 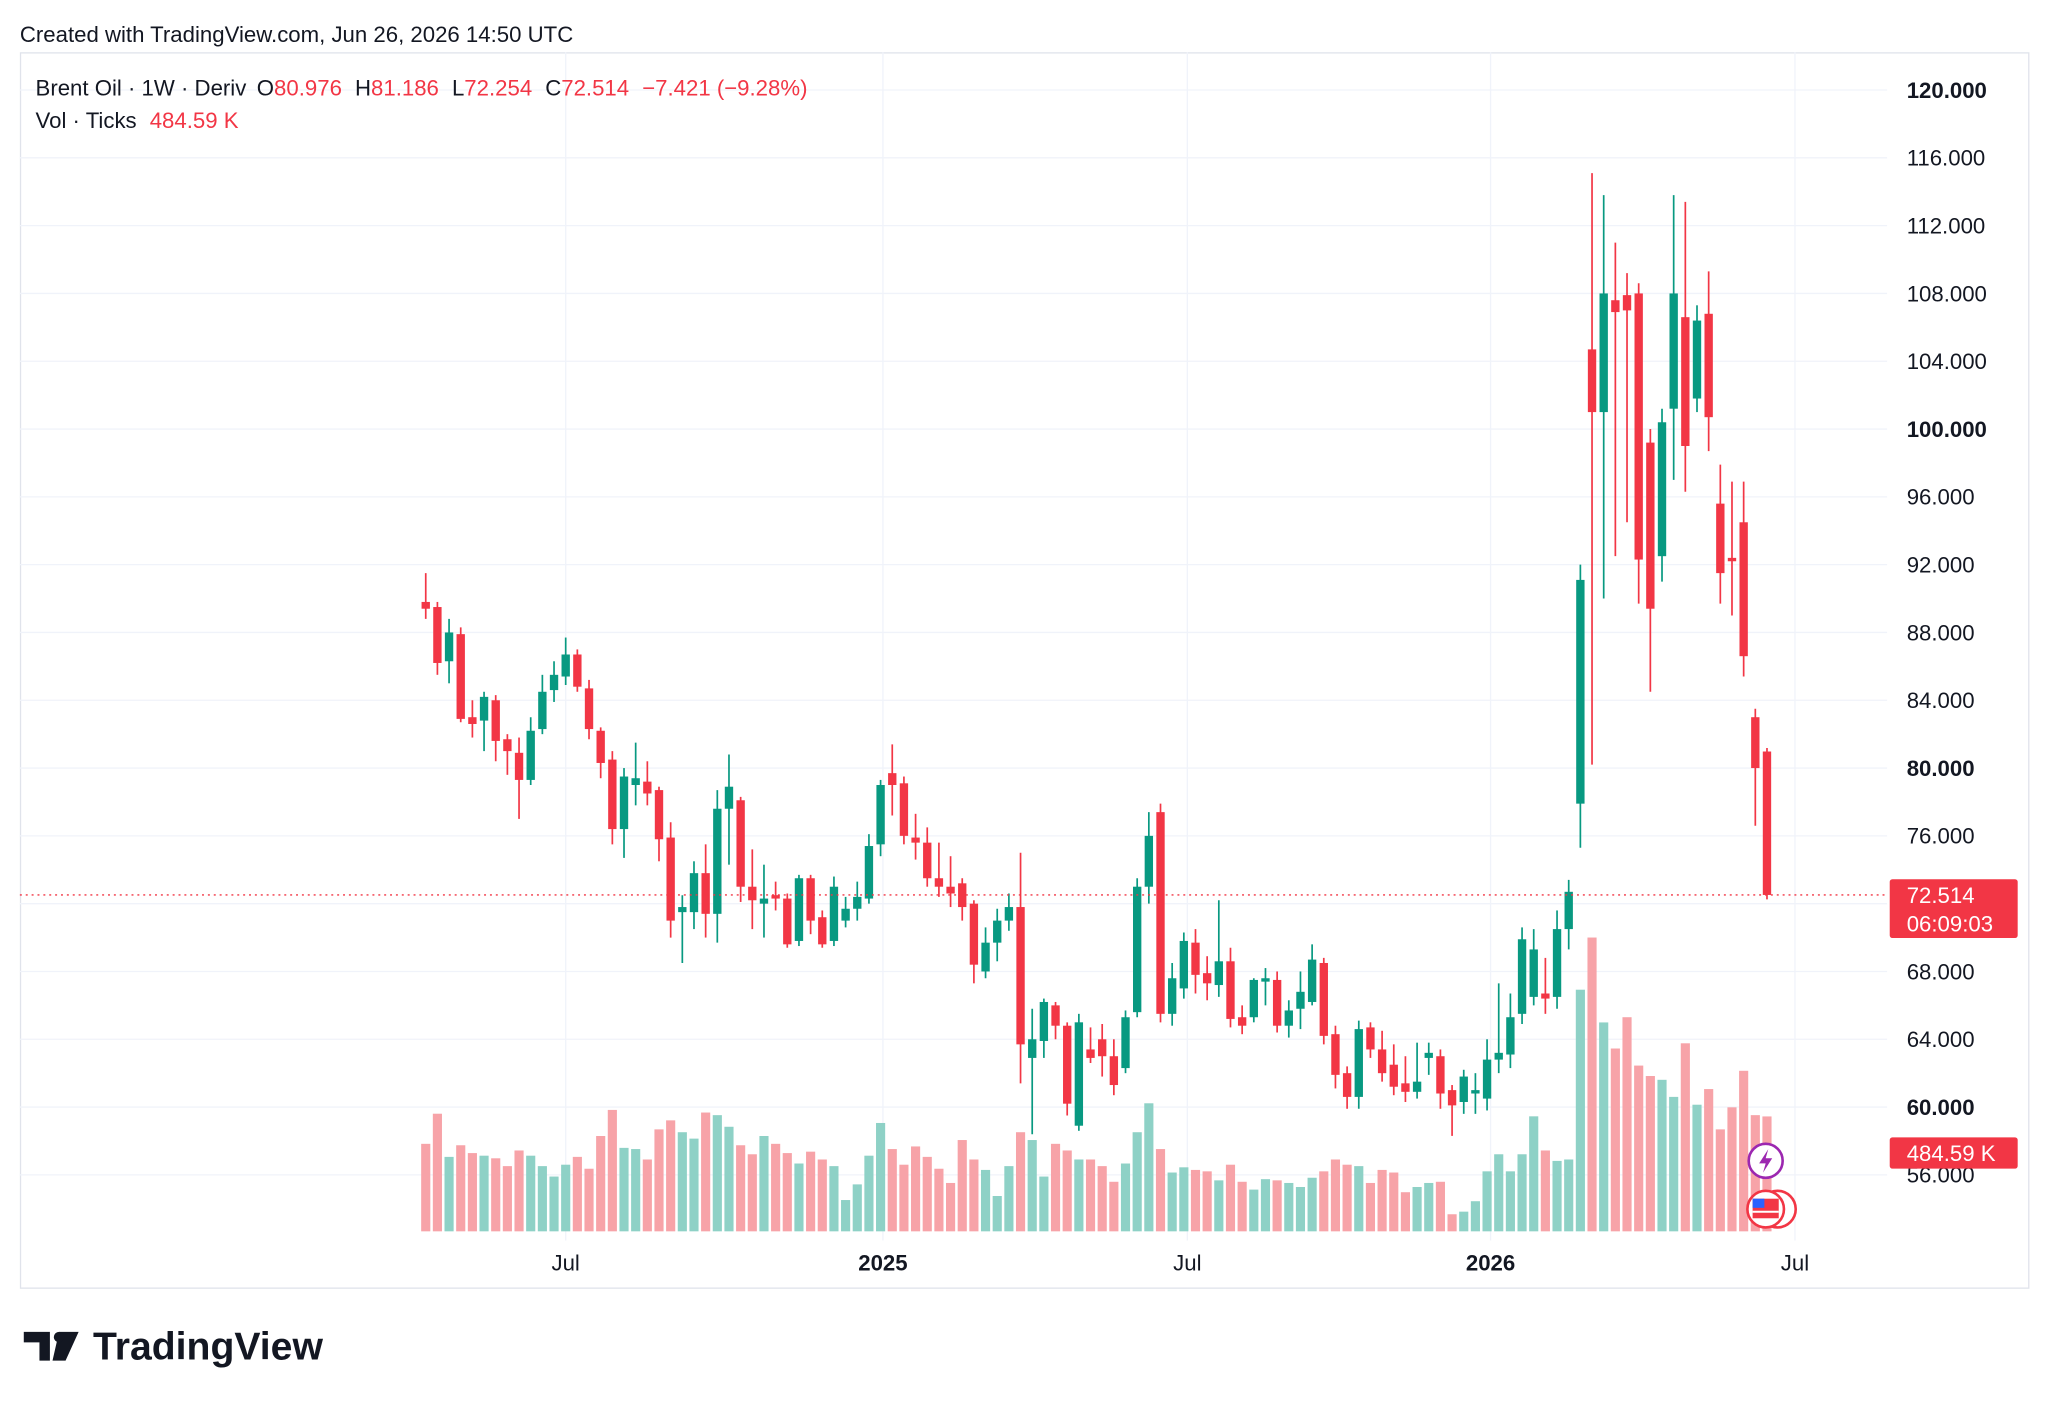 I want to click on y-tick-label: 116.000, so click(x=1946, y=158).